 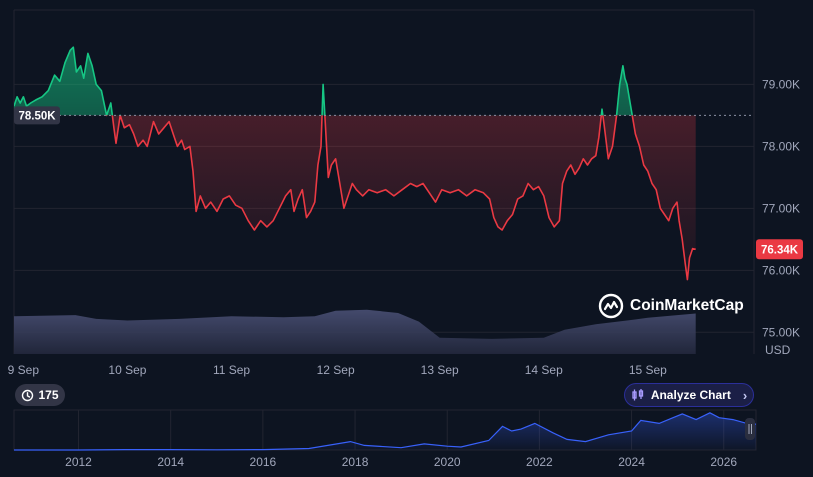 What do you see at coordinates (28, 395) in the screenshot?
I see `history-icon` at bounding box center [28, 395].